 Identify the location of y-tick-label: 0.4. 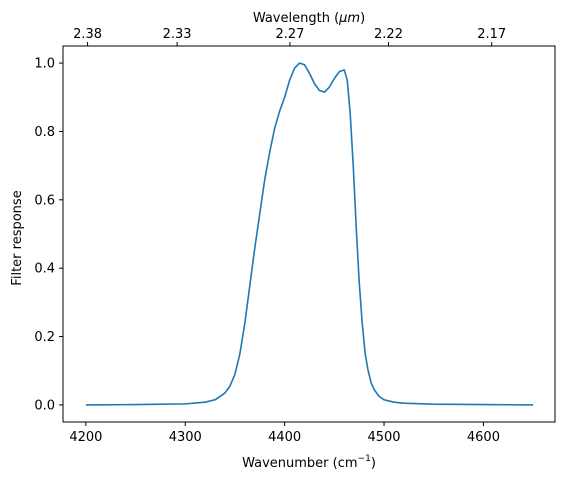
(44, 269).